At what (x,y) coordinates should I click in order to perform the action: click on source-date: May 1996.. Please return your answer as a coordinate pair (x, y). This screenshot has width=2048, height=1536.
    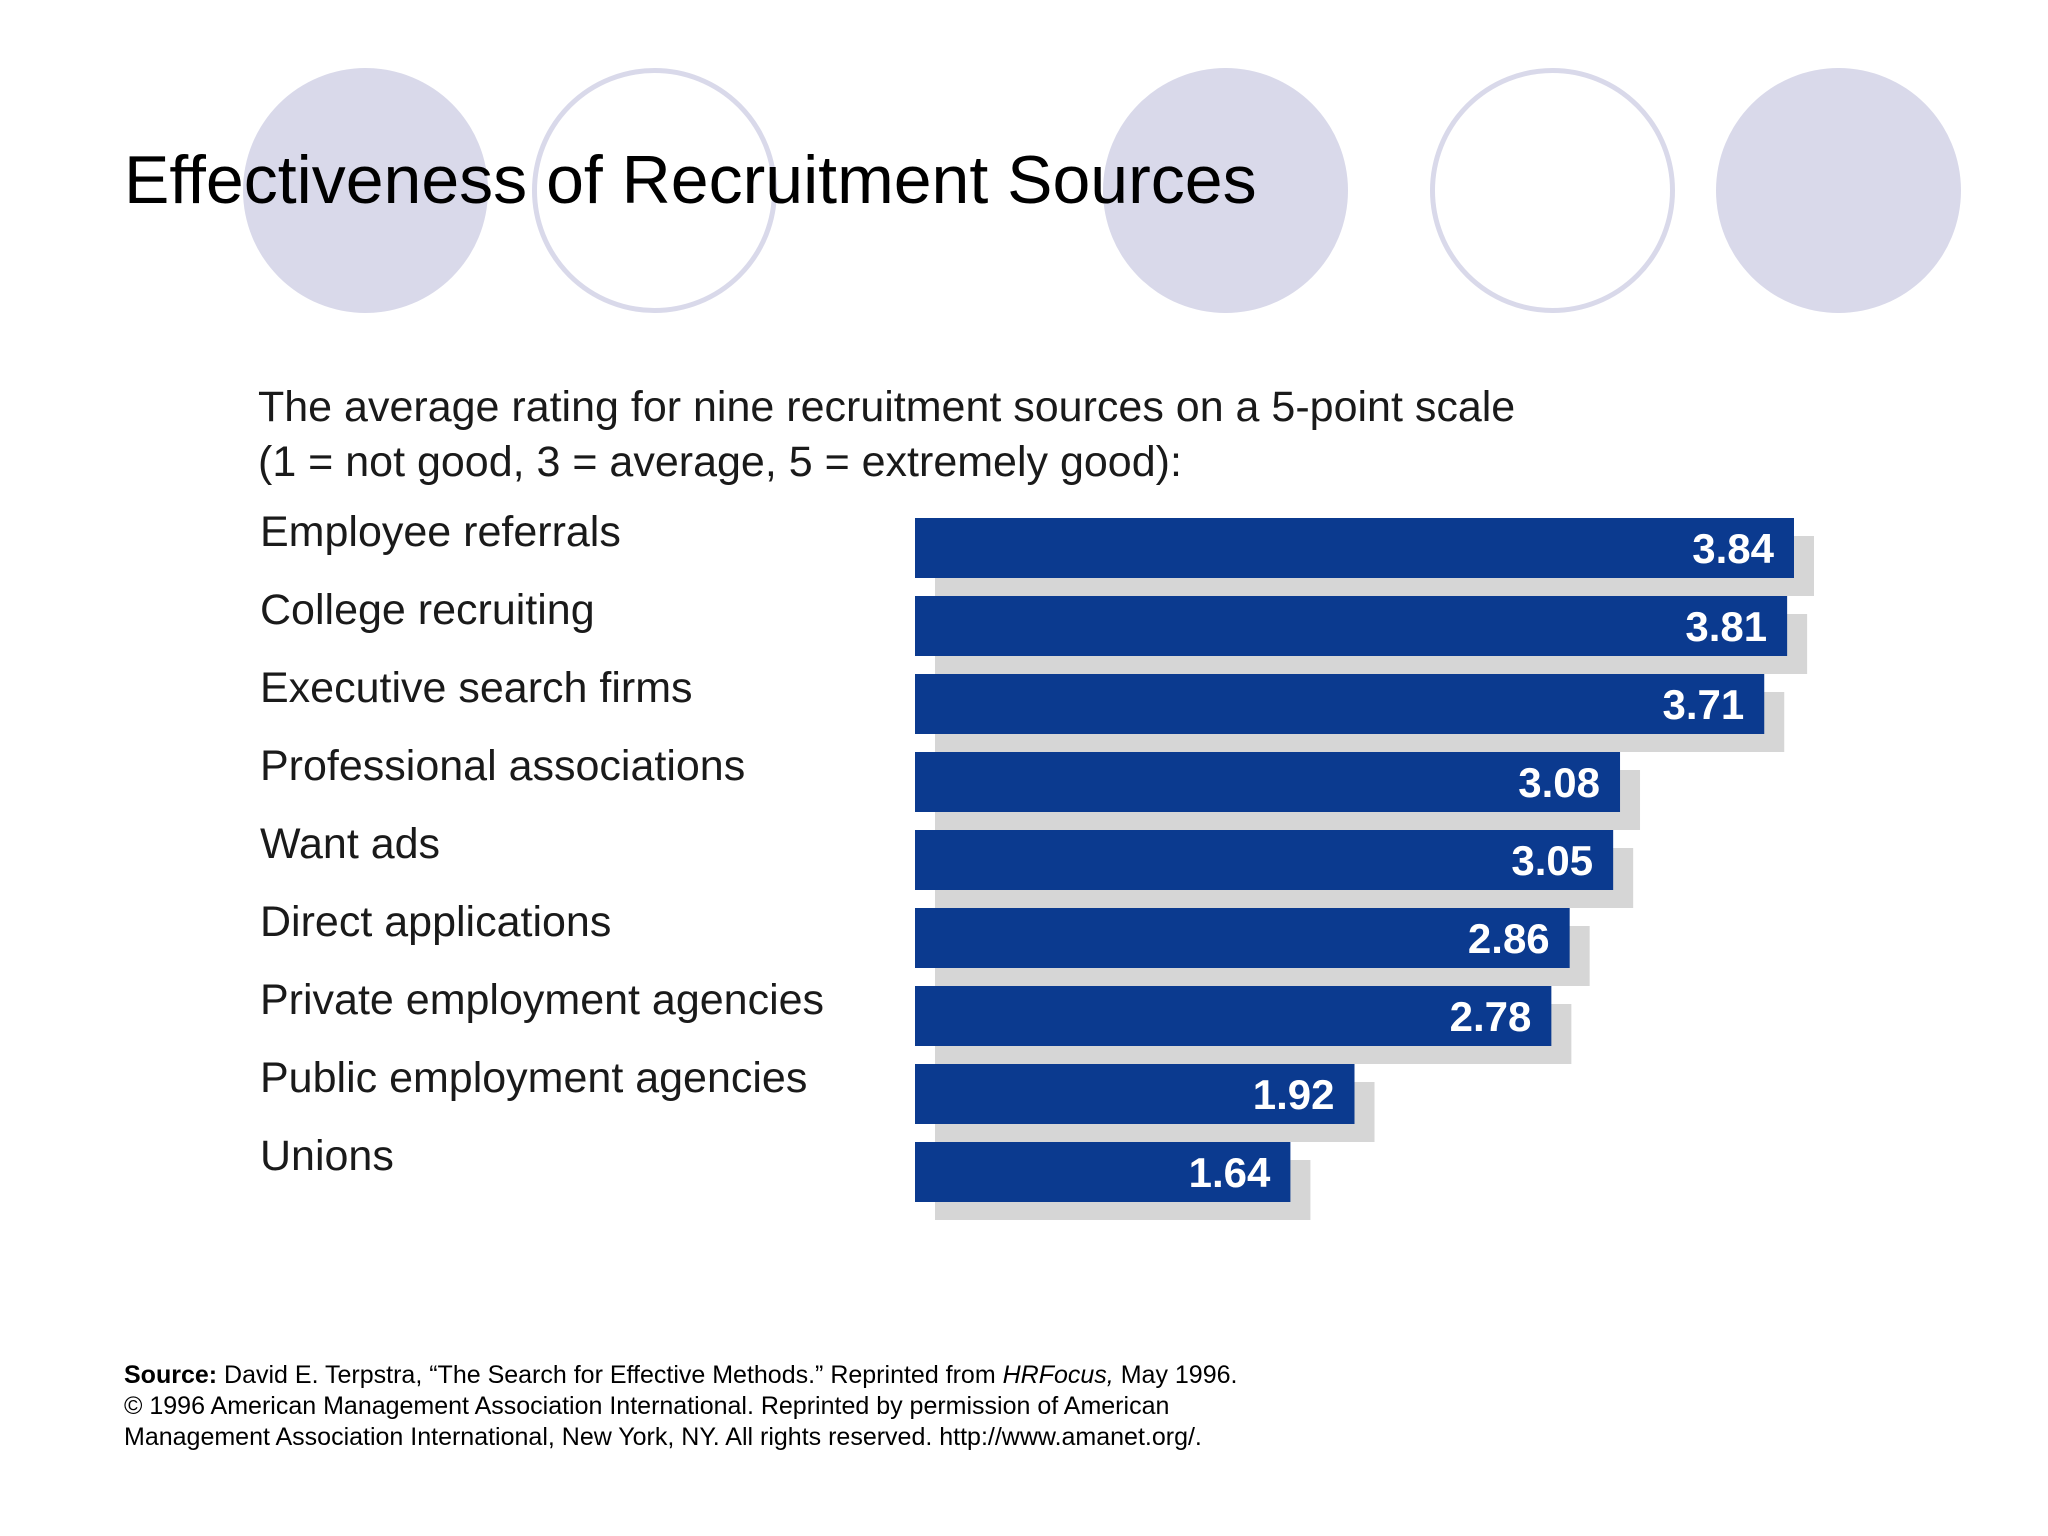
    Looking at the image, I should click on (1175, 1375).